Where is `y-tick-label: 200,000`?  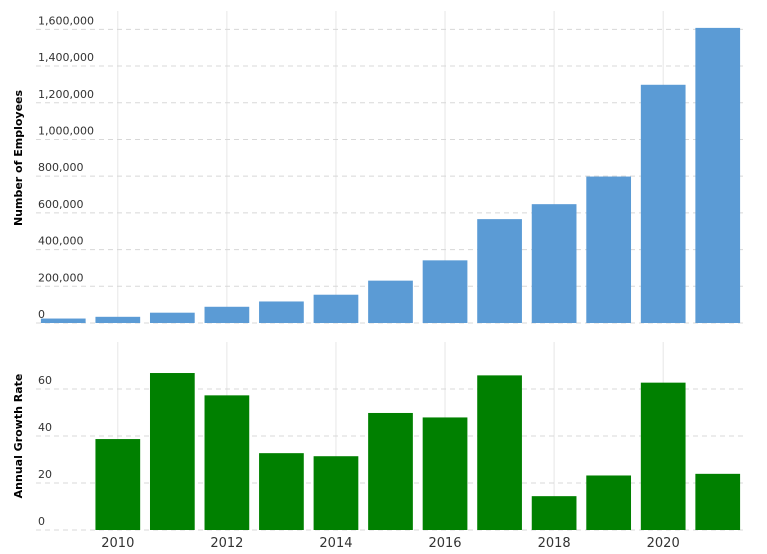 y-tick-label: 200,000 is located at coordinates (61, 277).